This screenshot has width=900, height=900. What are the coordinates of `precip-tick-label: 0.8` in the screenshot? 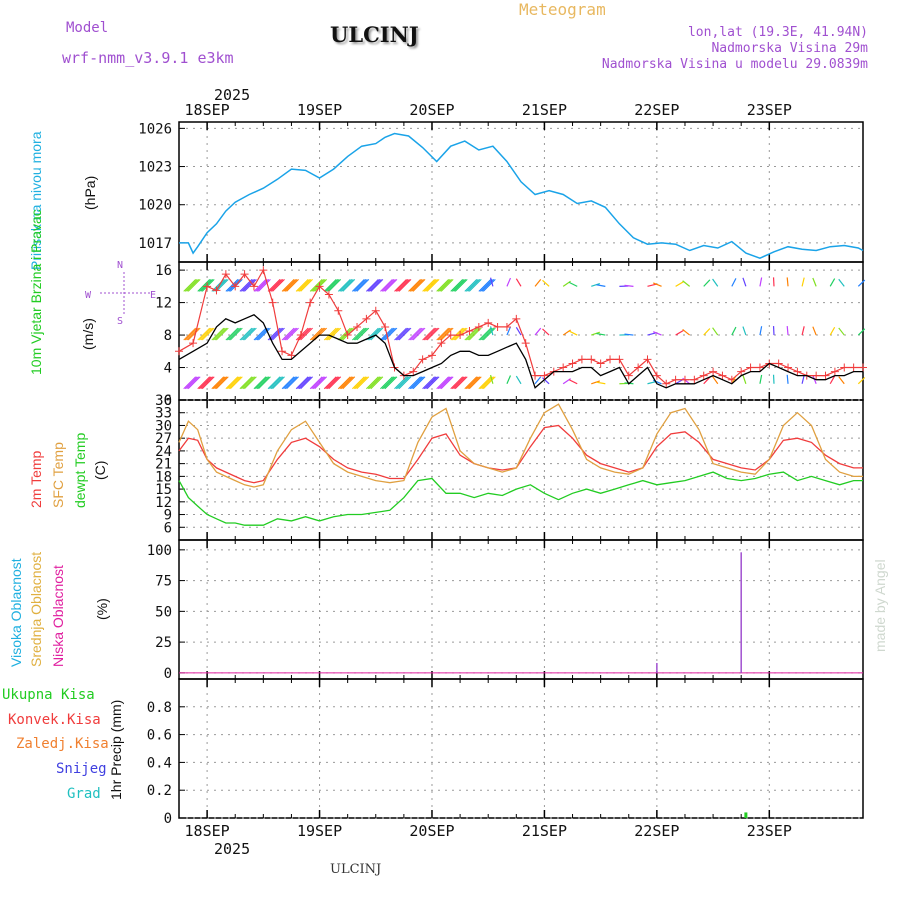 It's located at (159, 708).